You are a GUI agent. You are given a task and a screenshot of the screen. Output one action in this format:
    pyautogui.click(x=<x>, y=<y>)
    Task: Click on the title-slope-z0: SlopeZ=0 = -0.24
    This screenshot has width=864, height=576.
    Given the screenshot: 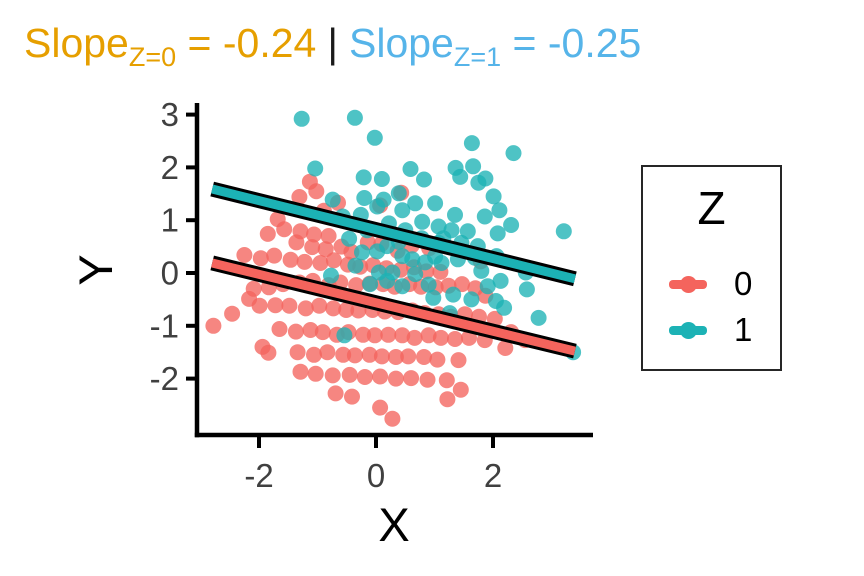 What is the action you would take?
    pyautogui.click(x=170, y=46)
    